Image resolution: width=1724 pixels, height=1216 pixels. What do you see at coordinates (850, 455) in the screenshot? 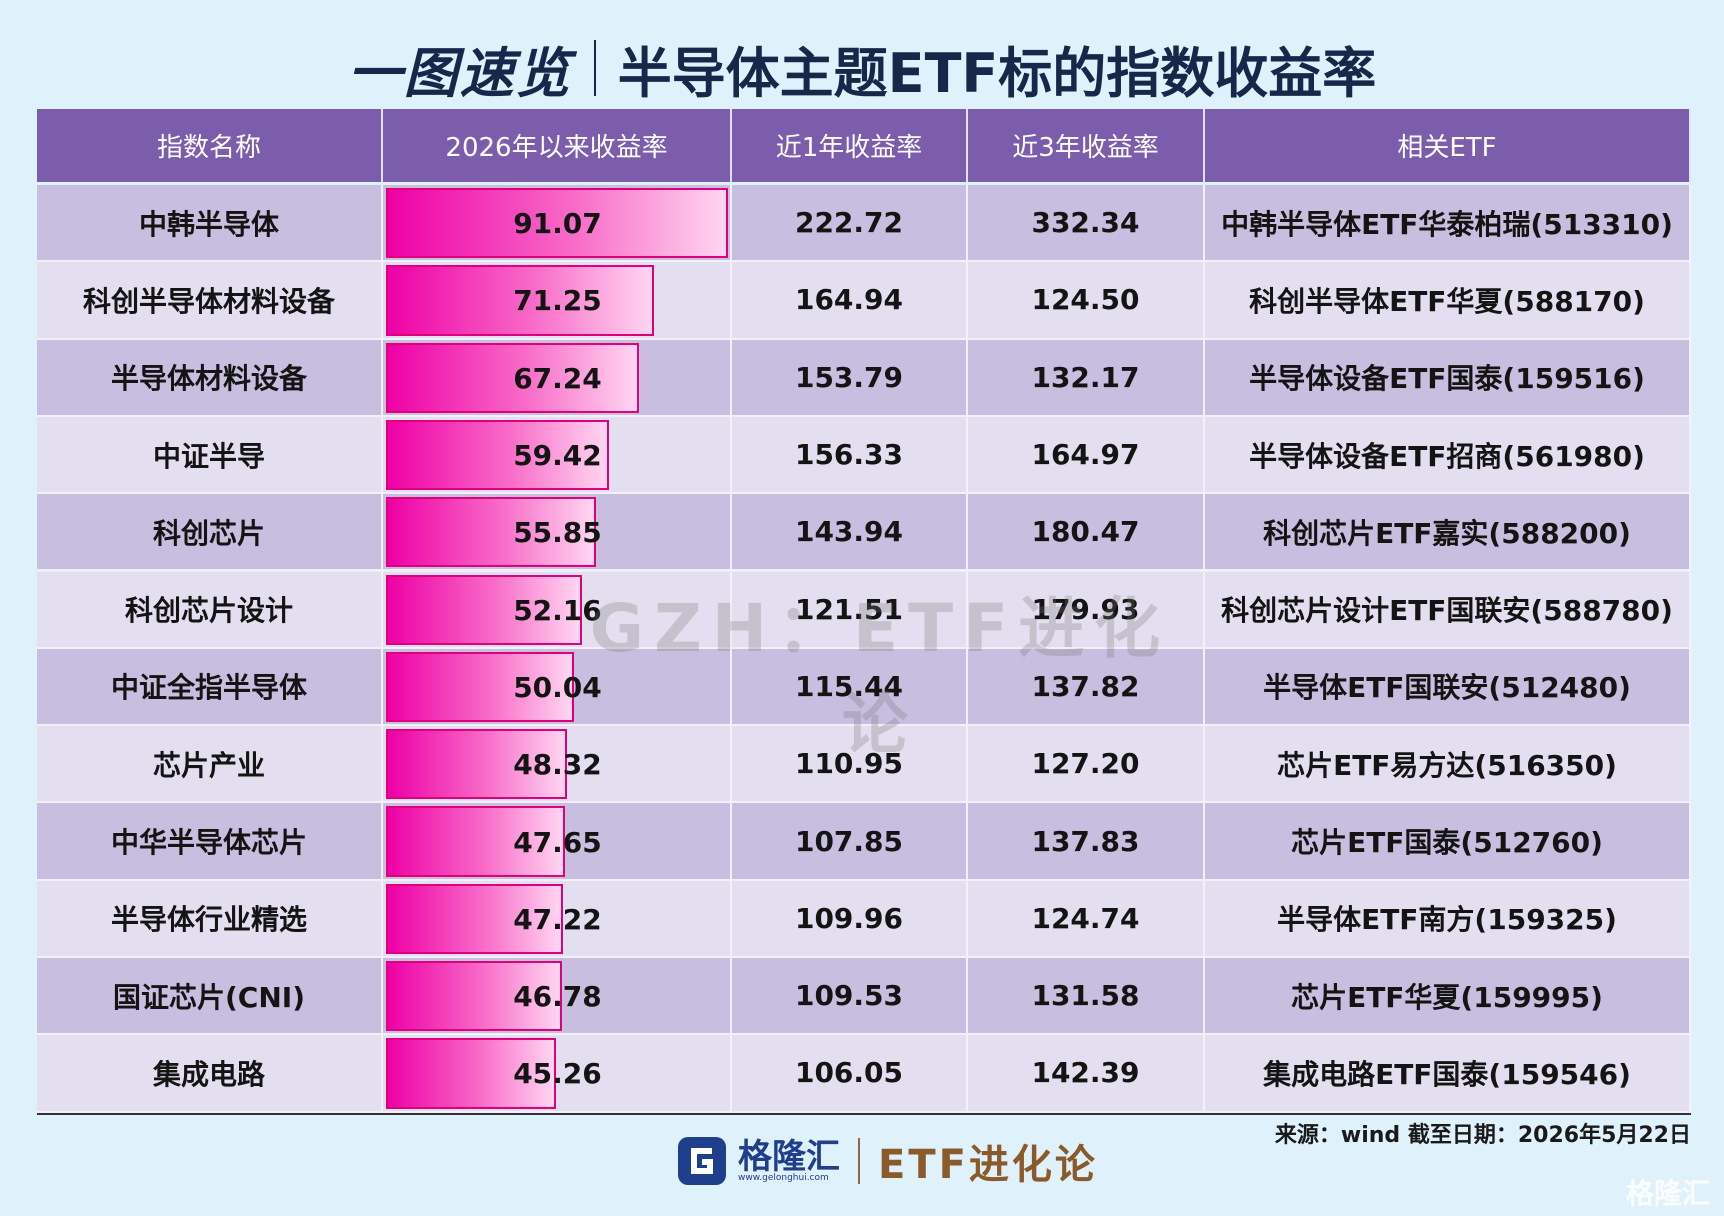
I see `table-cell: 156.33` at bounding box center [850, 455].